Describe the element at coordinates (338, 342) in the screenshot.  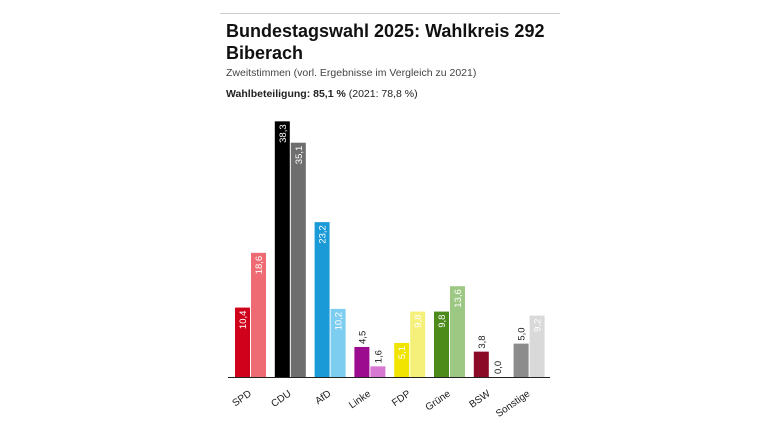
I see `bar-afd-s2` at that location.